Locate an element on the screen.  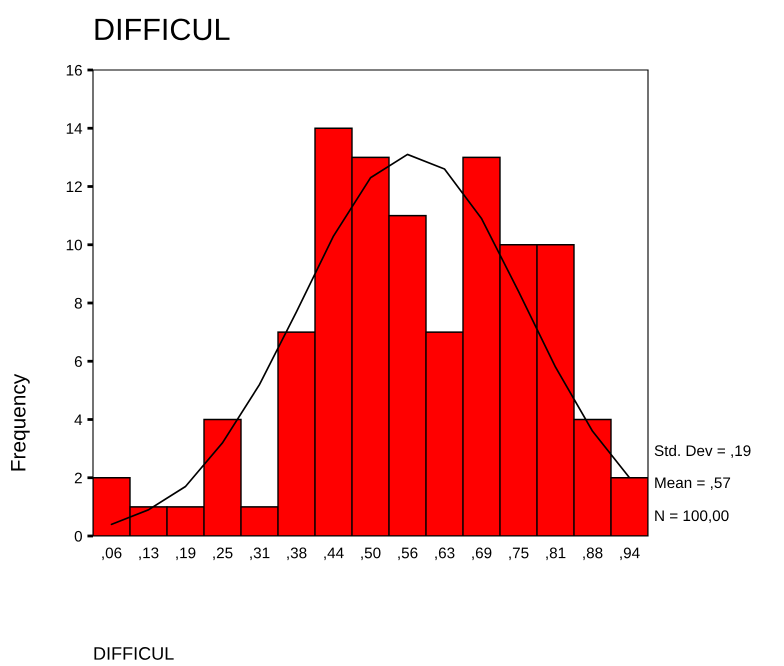
text: Mean = ,57 is located at coordinates (692, 483).